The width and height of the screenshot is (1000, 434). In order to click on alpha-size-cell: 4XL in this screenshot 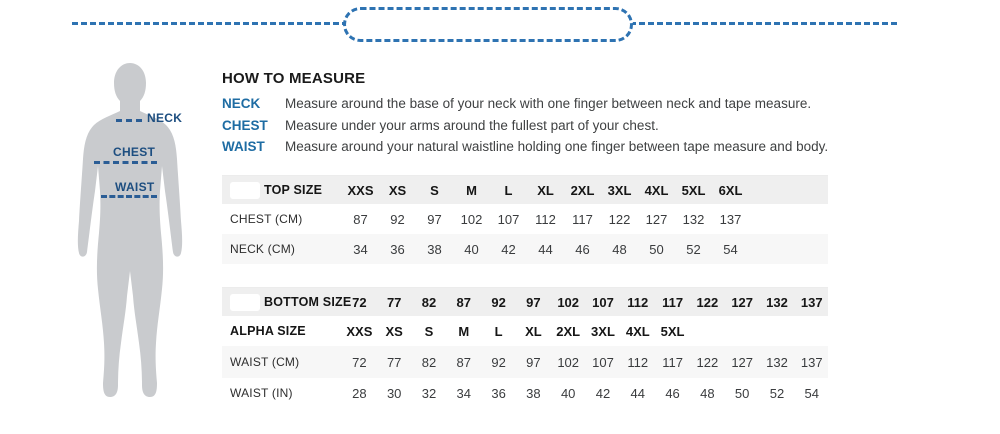, I will do `click(637, 331)`.